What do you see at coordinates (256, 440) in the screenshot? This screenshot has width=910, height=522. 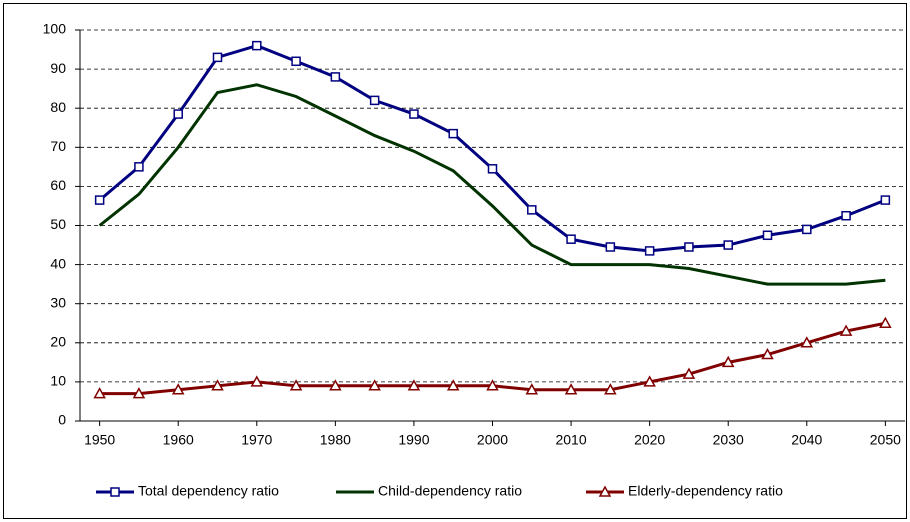 I see `x-tick-label: 1970` at bounding box center [256, 440].